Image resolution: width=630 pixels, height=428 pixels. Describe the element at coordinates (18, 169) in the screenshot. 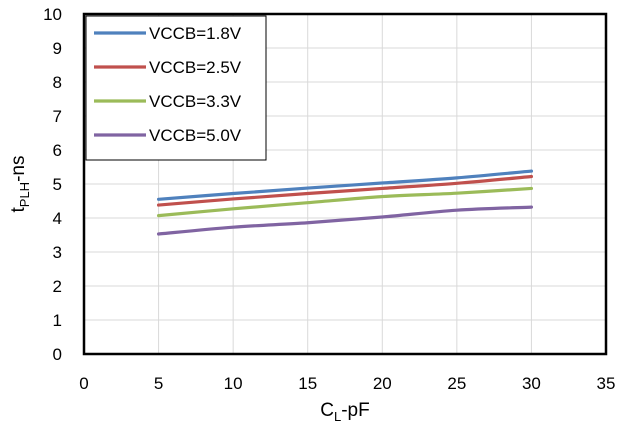

I see `y-axis-title-rest: -ns` at that location.